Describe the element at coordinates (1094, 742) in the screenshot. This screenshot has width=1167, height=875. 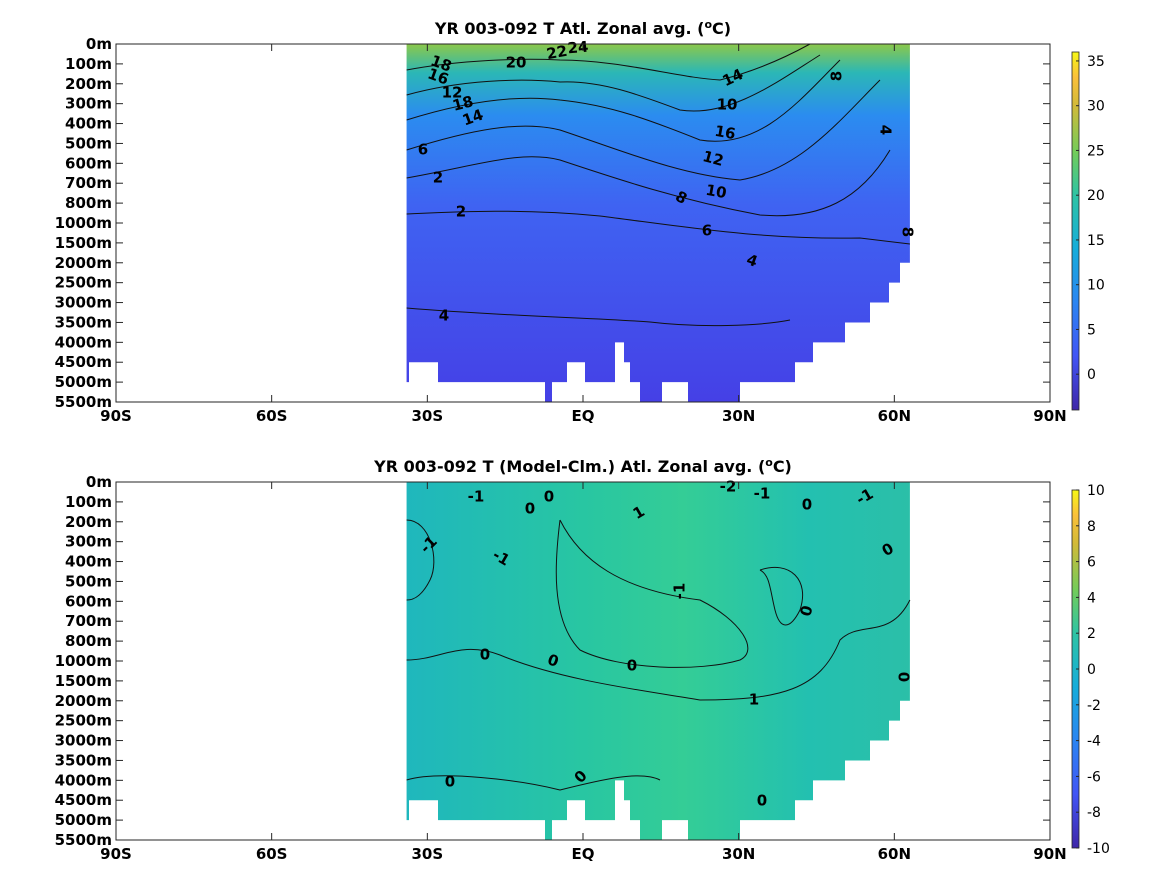
I see `colorbar-tick-label: -4` at that location.